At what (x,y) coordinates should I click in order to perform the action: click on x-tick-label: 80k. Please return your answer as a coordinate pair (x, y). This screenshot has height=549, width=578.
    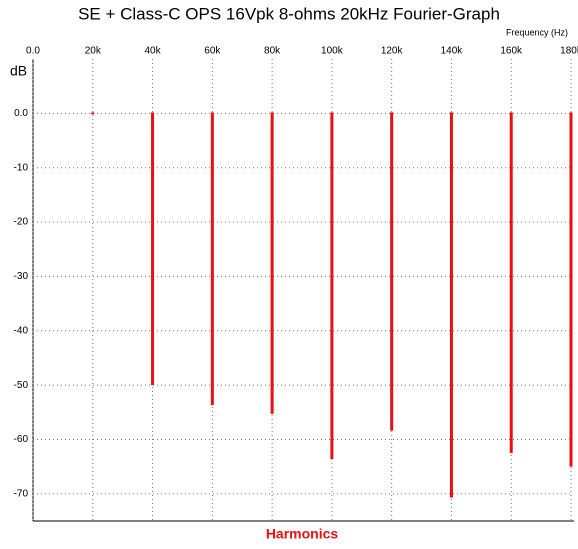
    Looking at the image, I should click on (272, 51).